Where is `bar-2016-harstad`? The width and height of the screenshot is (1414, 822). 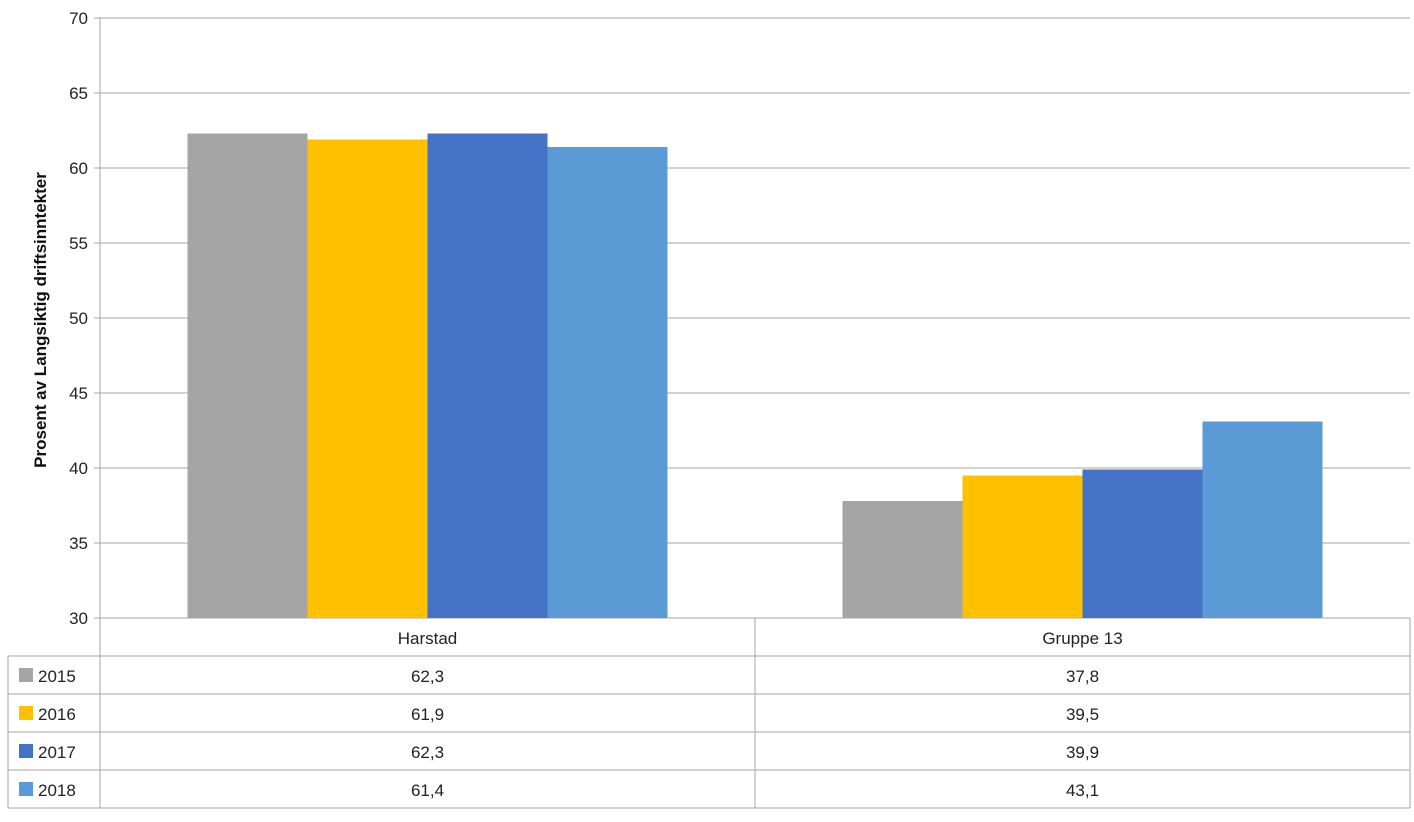 bar-2016-harstad is located at coordinates (367, 378).